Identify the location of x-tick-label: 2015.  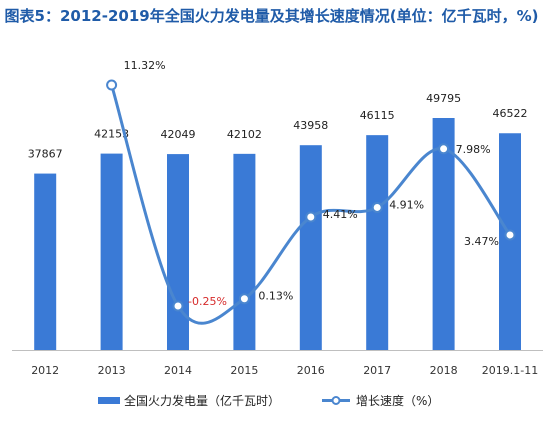
(244, 370).